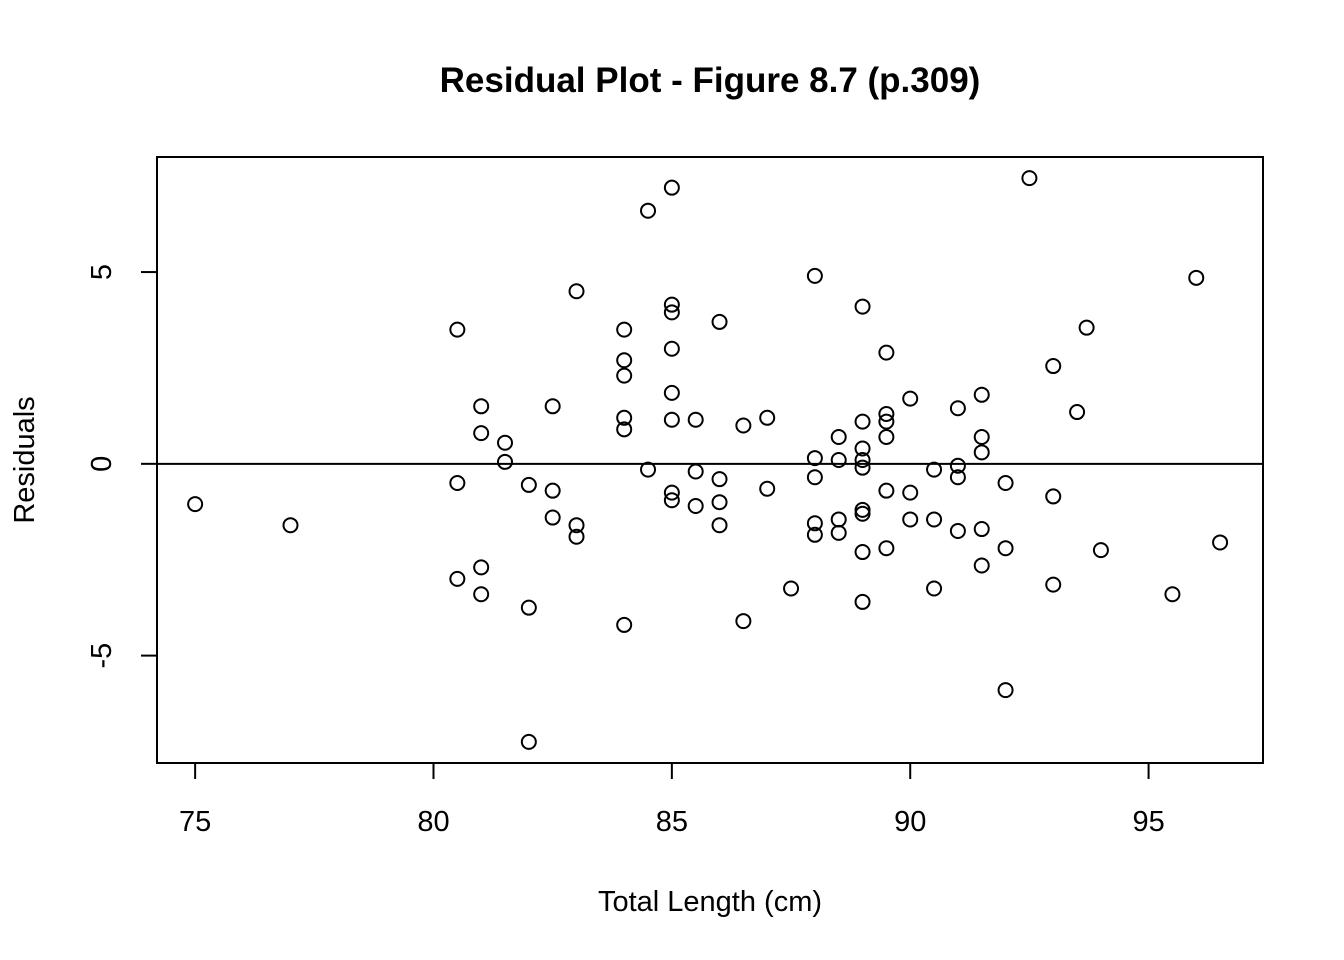 The width and height of the screenshot is (1344, 960). Describe the element at coordinates (433, 822) in the screenshot. I see `x-tick-label: 80` at that location.